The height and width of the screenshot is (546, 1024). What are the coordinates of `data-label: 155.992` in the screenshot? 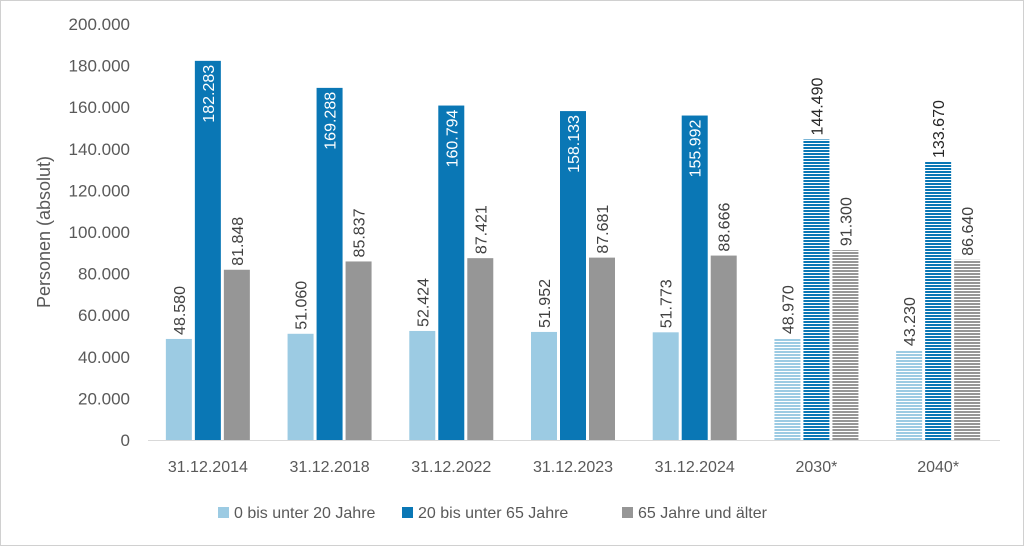 It's located at (696, 148).